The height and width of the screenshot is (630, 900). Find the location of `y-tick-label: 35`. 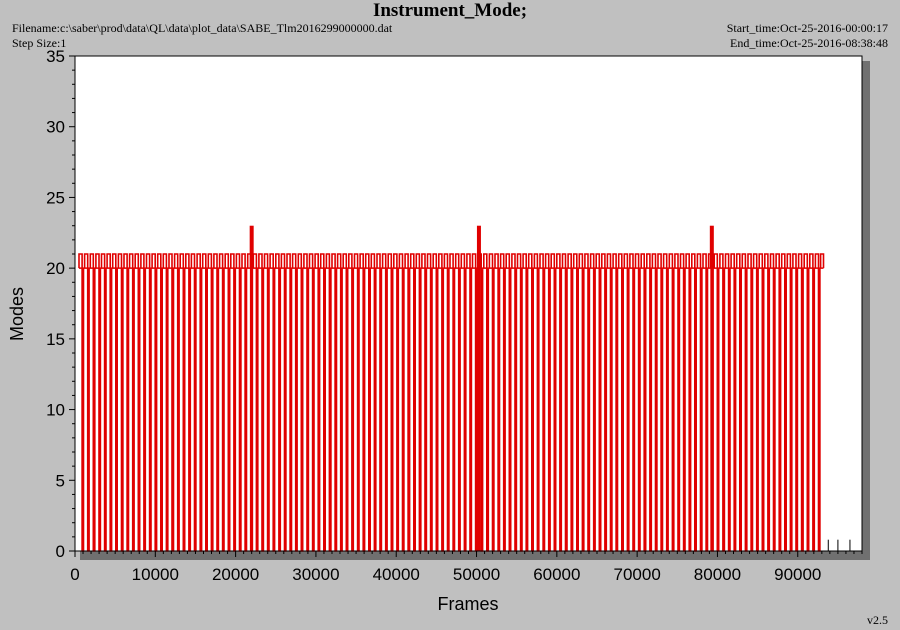

y-tick-label: 35 is located at coordinates (55, 56).